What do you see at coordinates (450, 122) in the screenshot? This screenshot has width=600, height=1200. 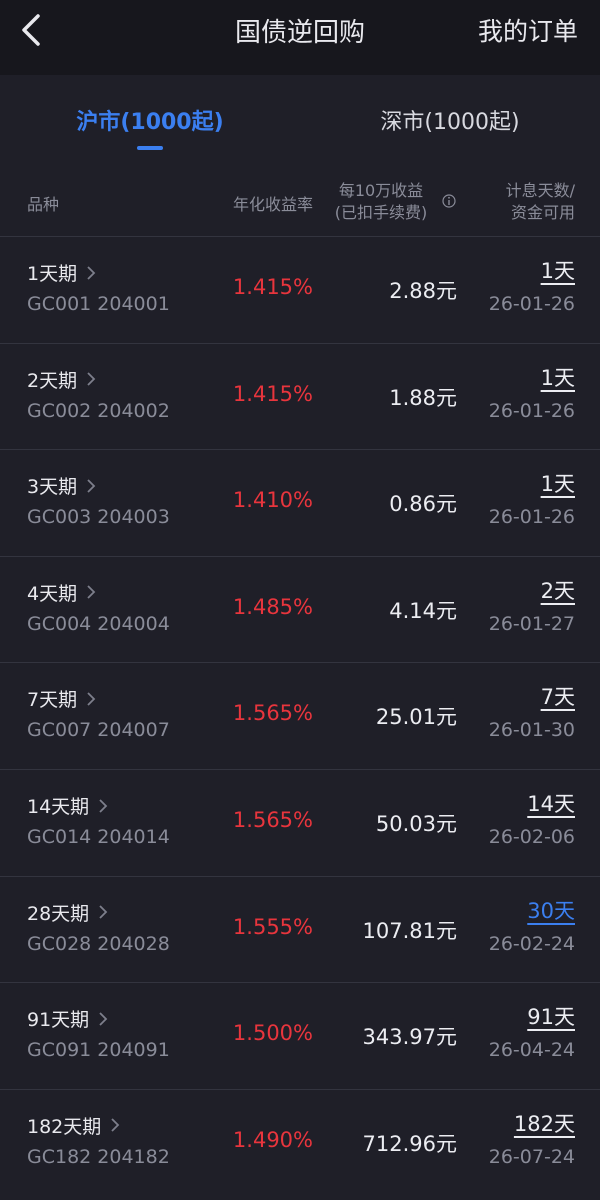 I see `tab: 深市(1000起)` at bounding box center [450, 122].